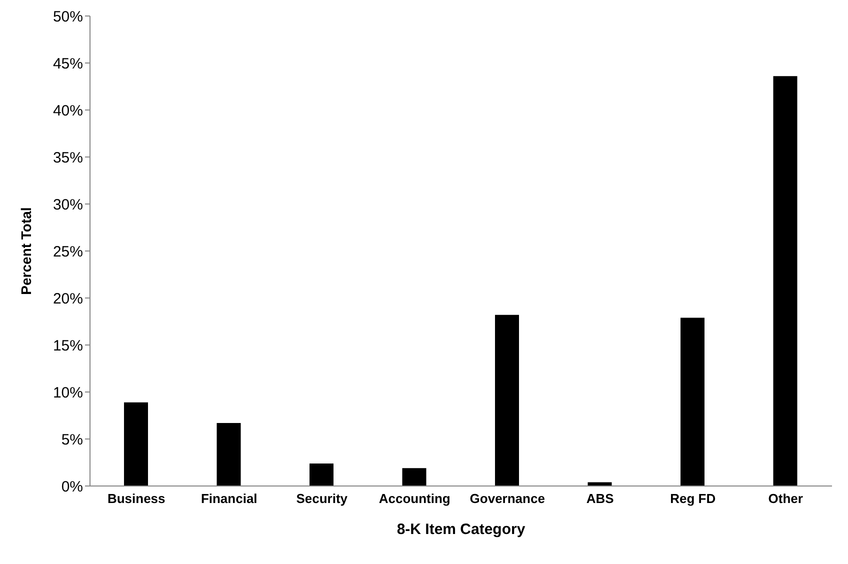 This screenshot has height=564, width=848. I want to click on x-tick-label: Accounting, so click(414, 498).